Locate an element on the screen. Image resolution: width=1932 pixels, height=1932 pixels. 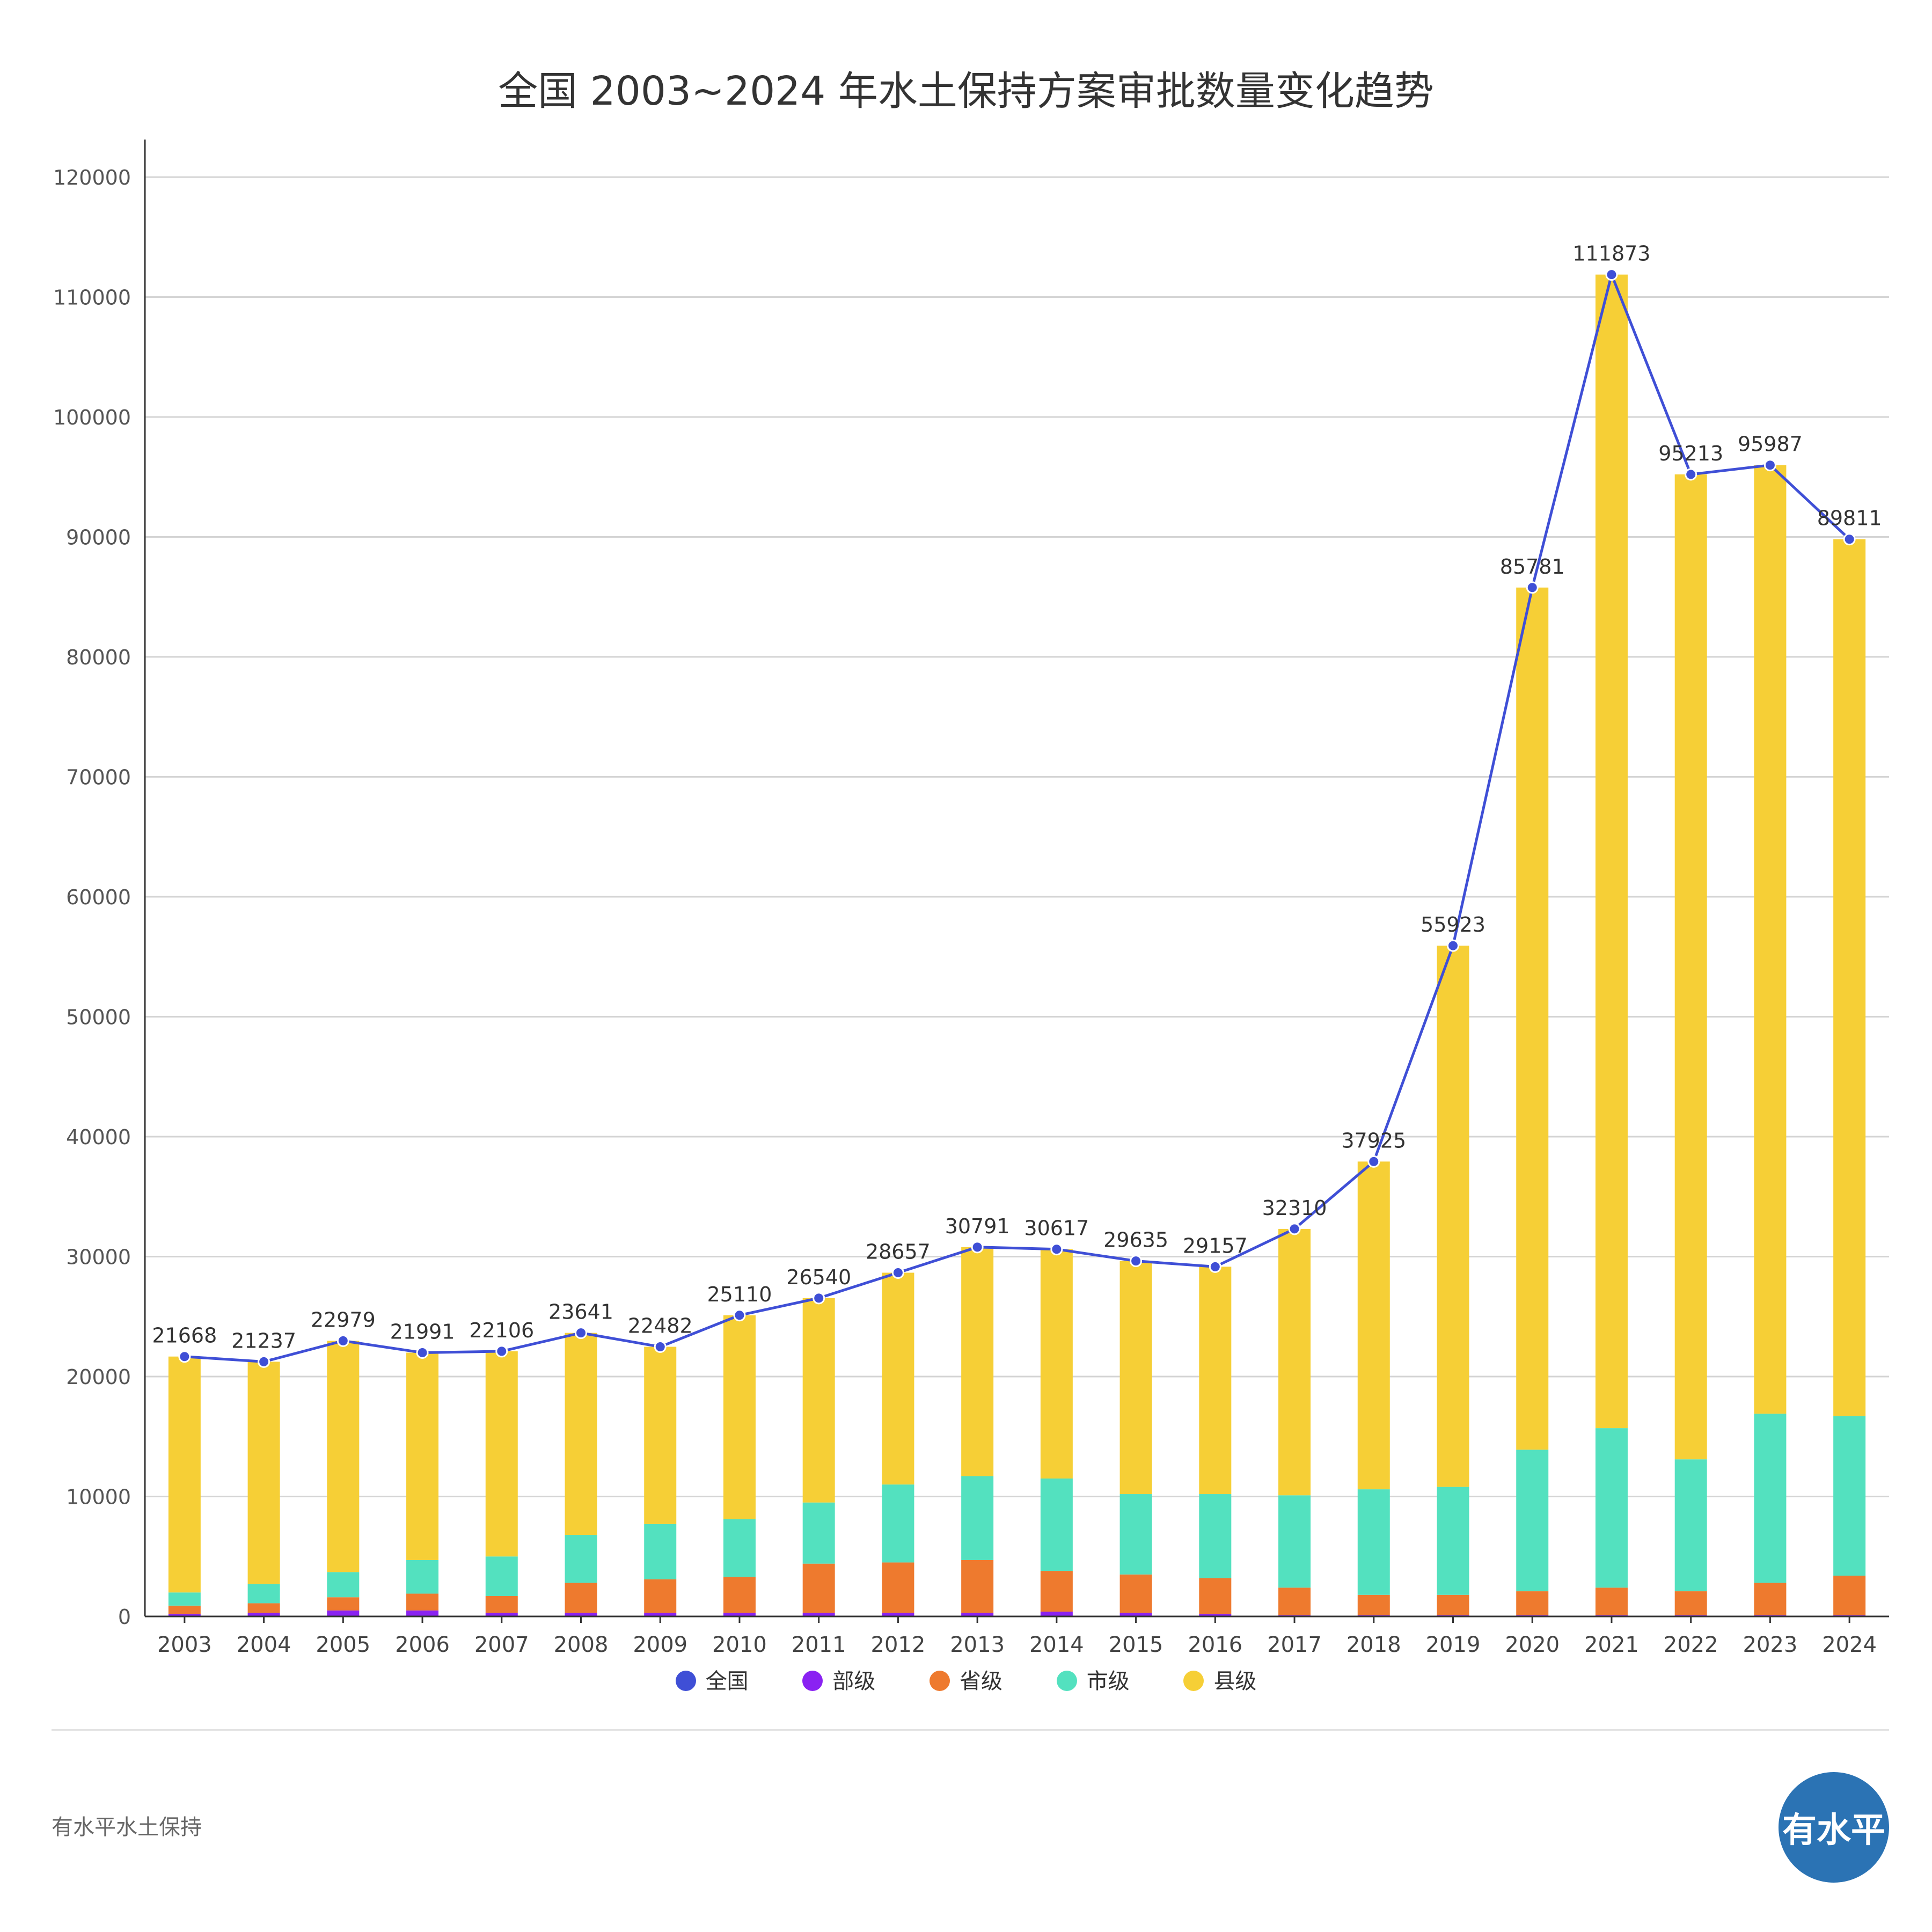
legend-item-province: 省级 is located at coordinates (966, 1679).